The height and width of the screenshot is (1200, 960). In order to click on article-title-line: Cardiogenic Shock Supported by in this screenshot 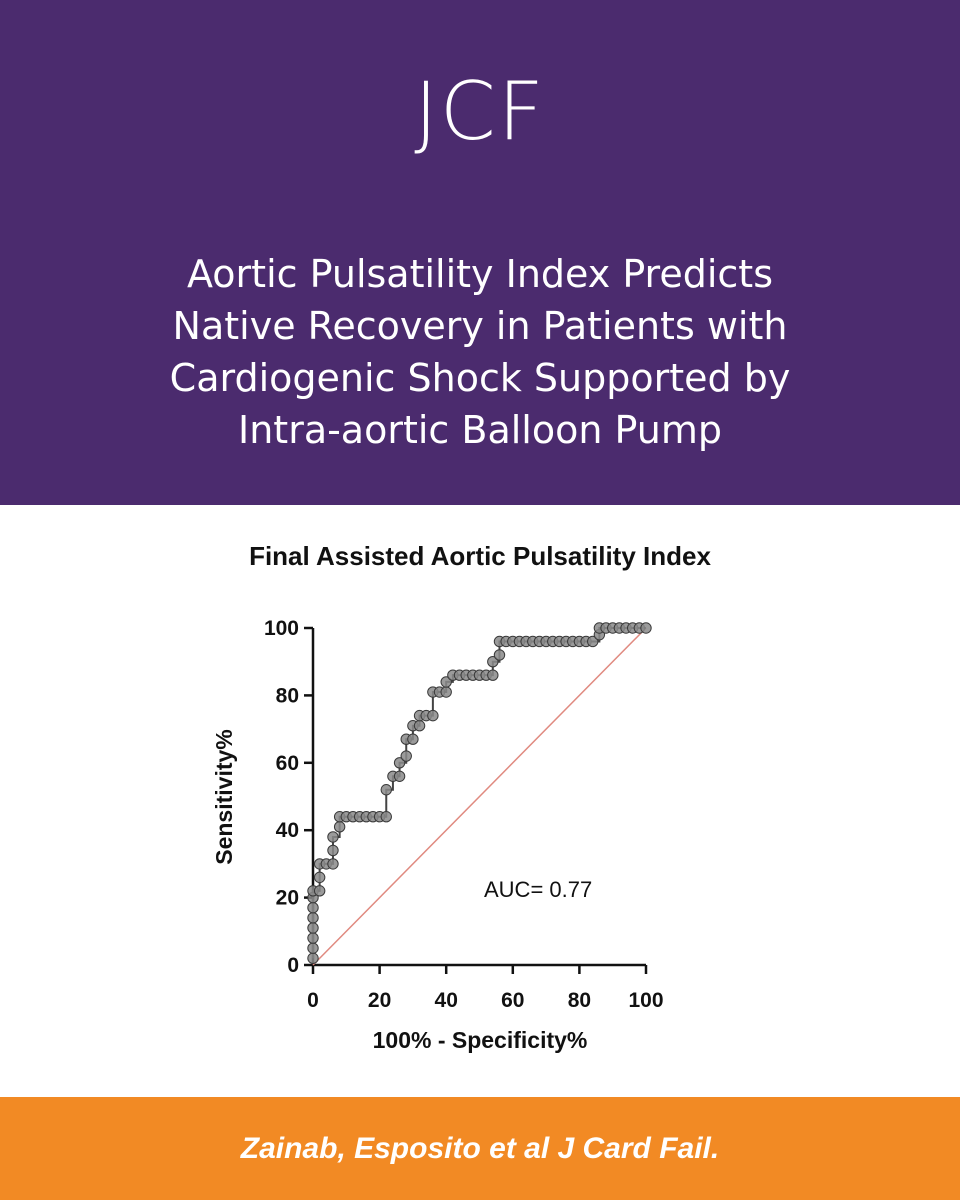, I will do `click(480, 378)`.